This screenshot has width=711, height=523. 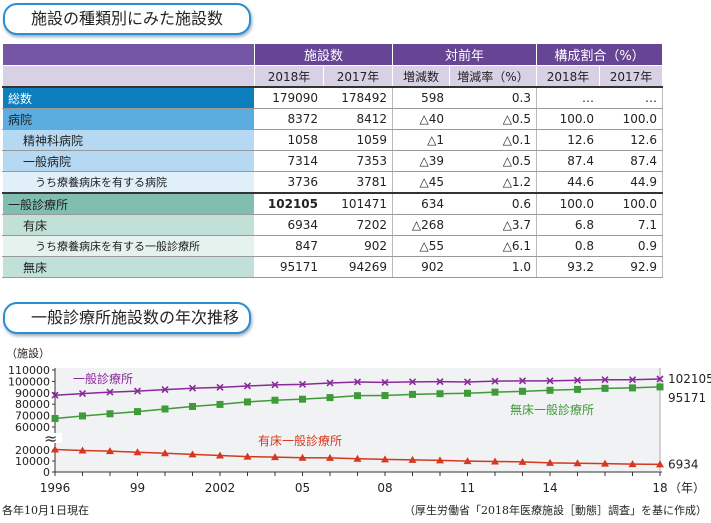 I want to click on axis-break-icon: ≈, so click(x=50, y=438).